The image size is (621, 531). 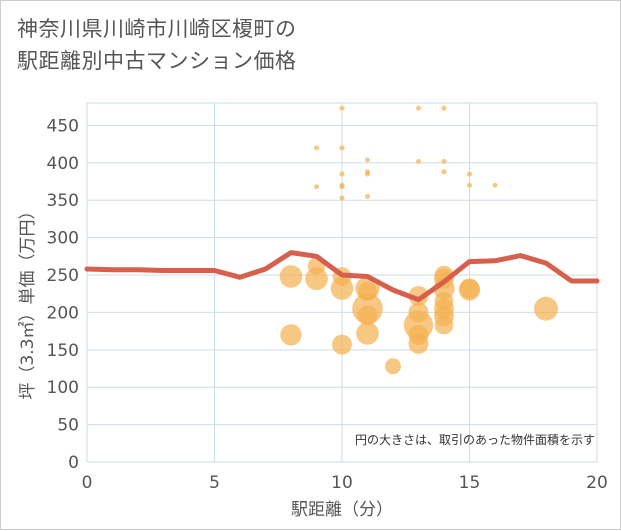 What do you see at coordinates (342, 483) in the screenshot?
I see `x-tick-label: 10` at bounding box center [342, 483].